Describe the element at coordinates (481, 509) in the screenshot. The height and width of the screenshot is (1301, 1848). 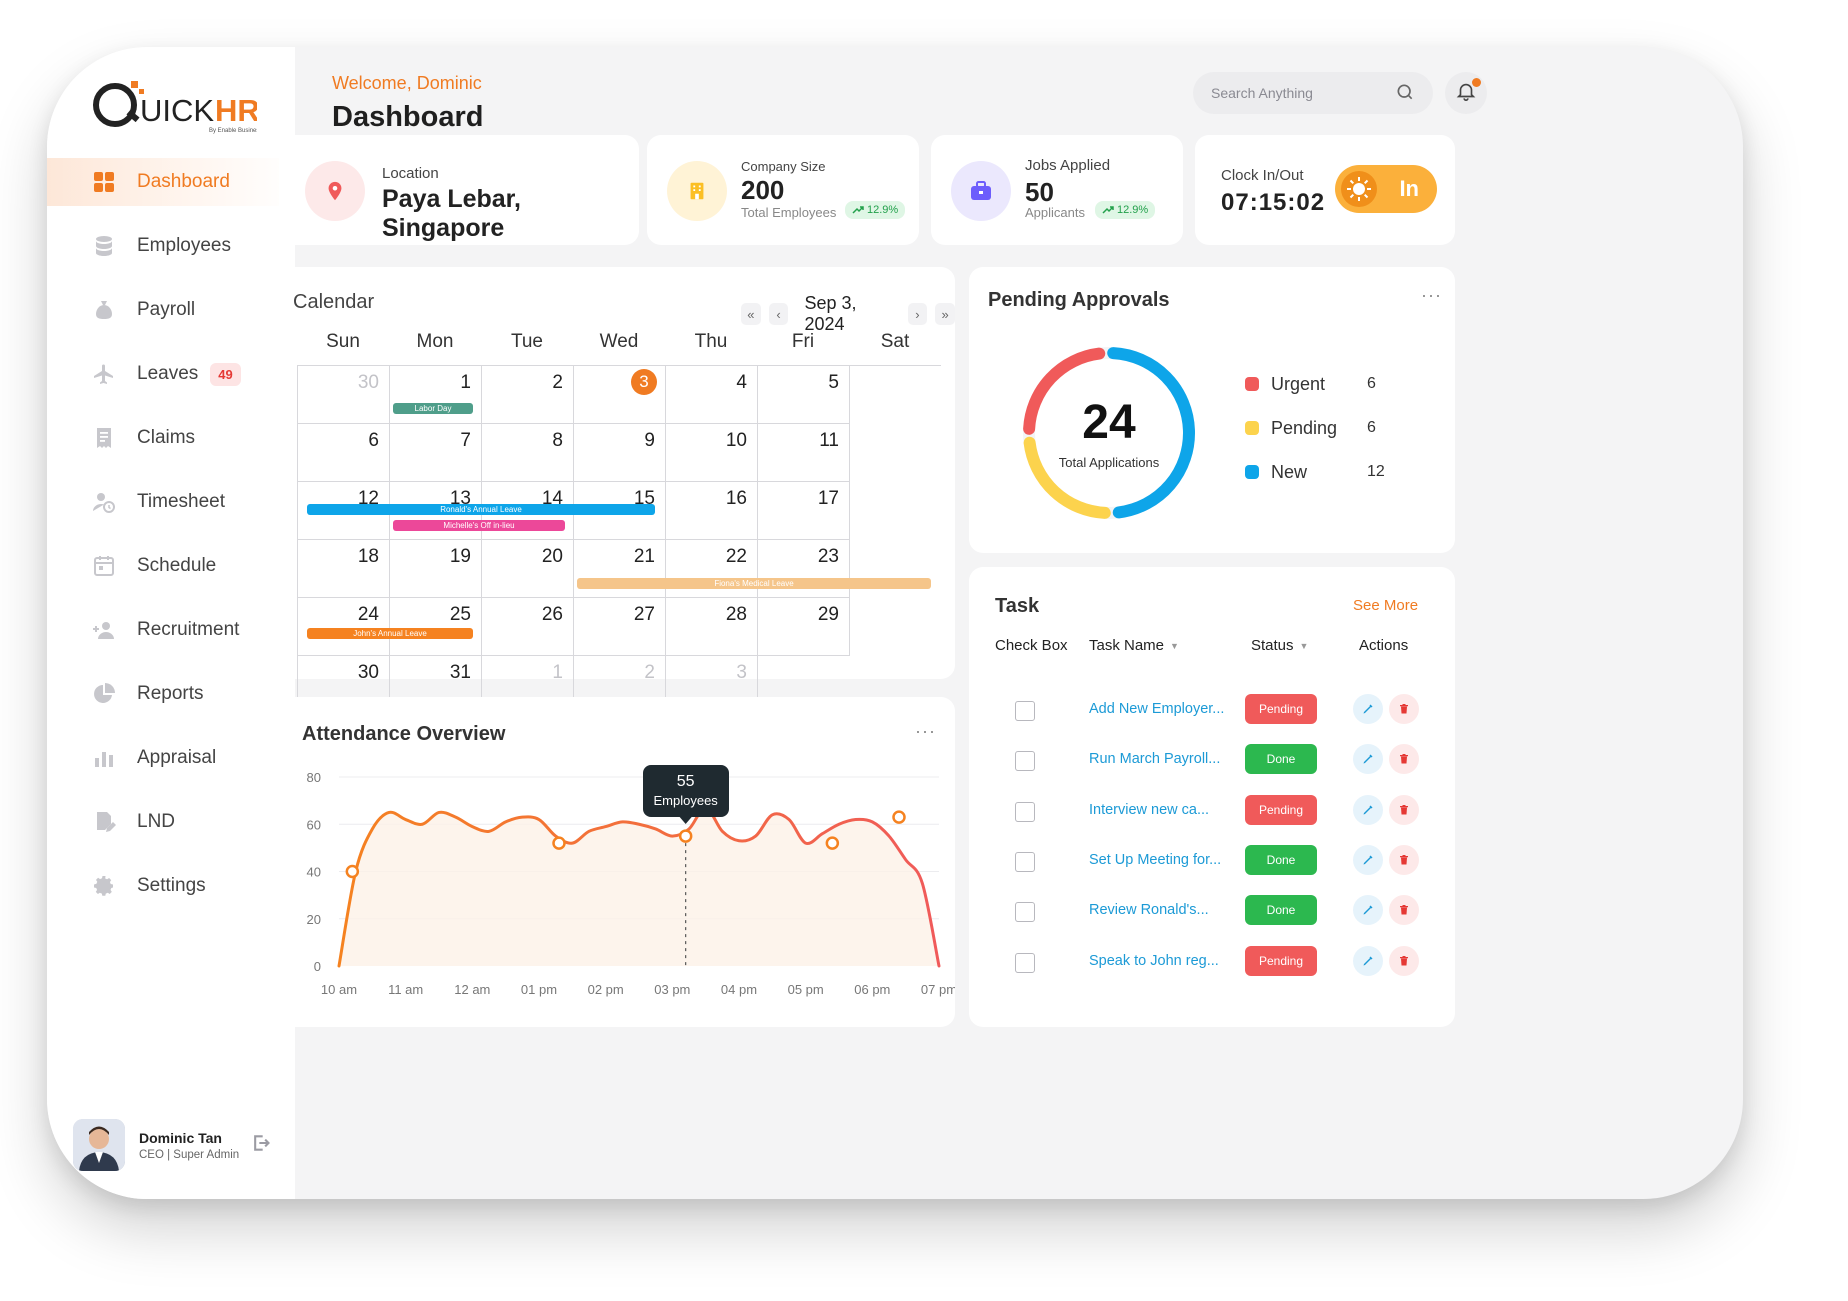
I see `event-ronald-annual-leave: Ronald's Annual Leave` at that location.